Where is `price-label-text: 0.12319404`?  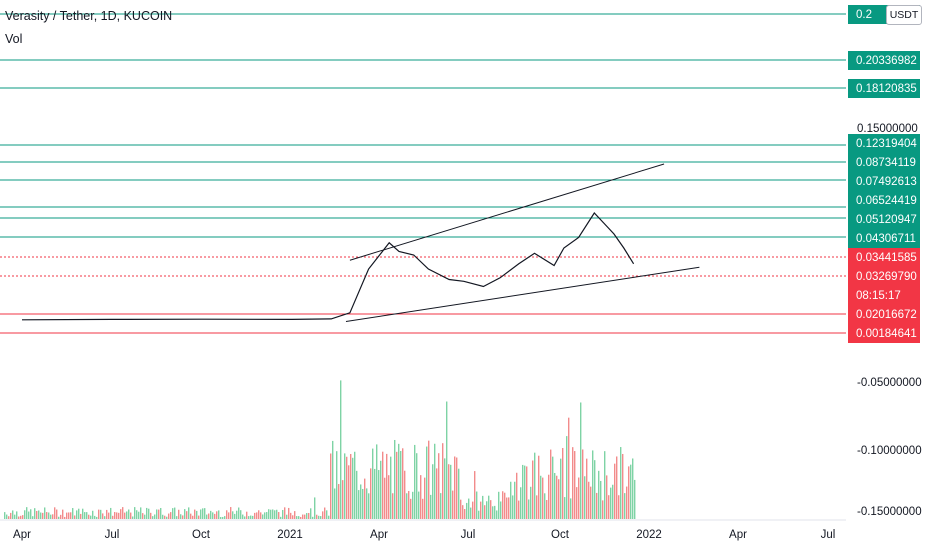
price-label-text: 0.12319404 is located at coordinates (886, 144).